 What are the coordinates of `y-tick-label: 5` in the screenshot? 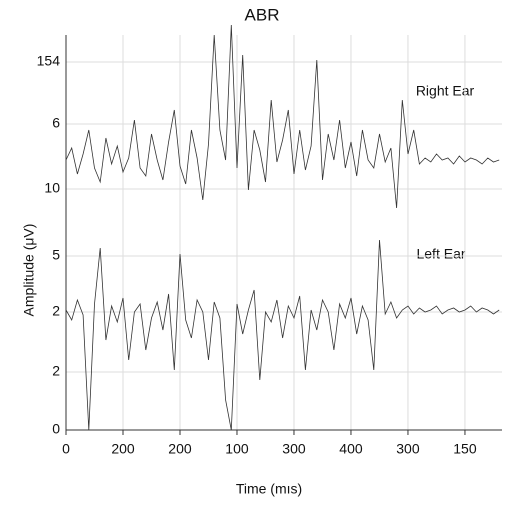 It's located at (56, 255).